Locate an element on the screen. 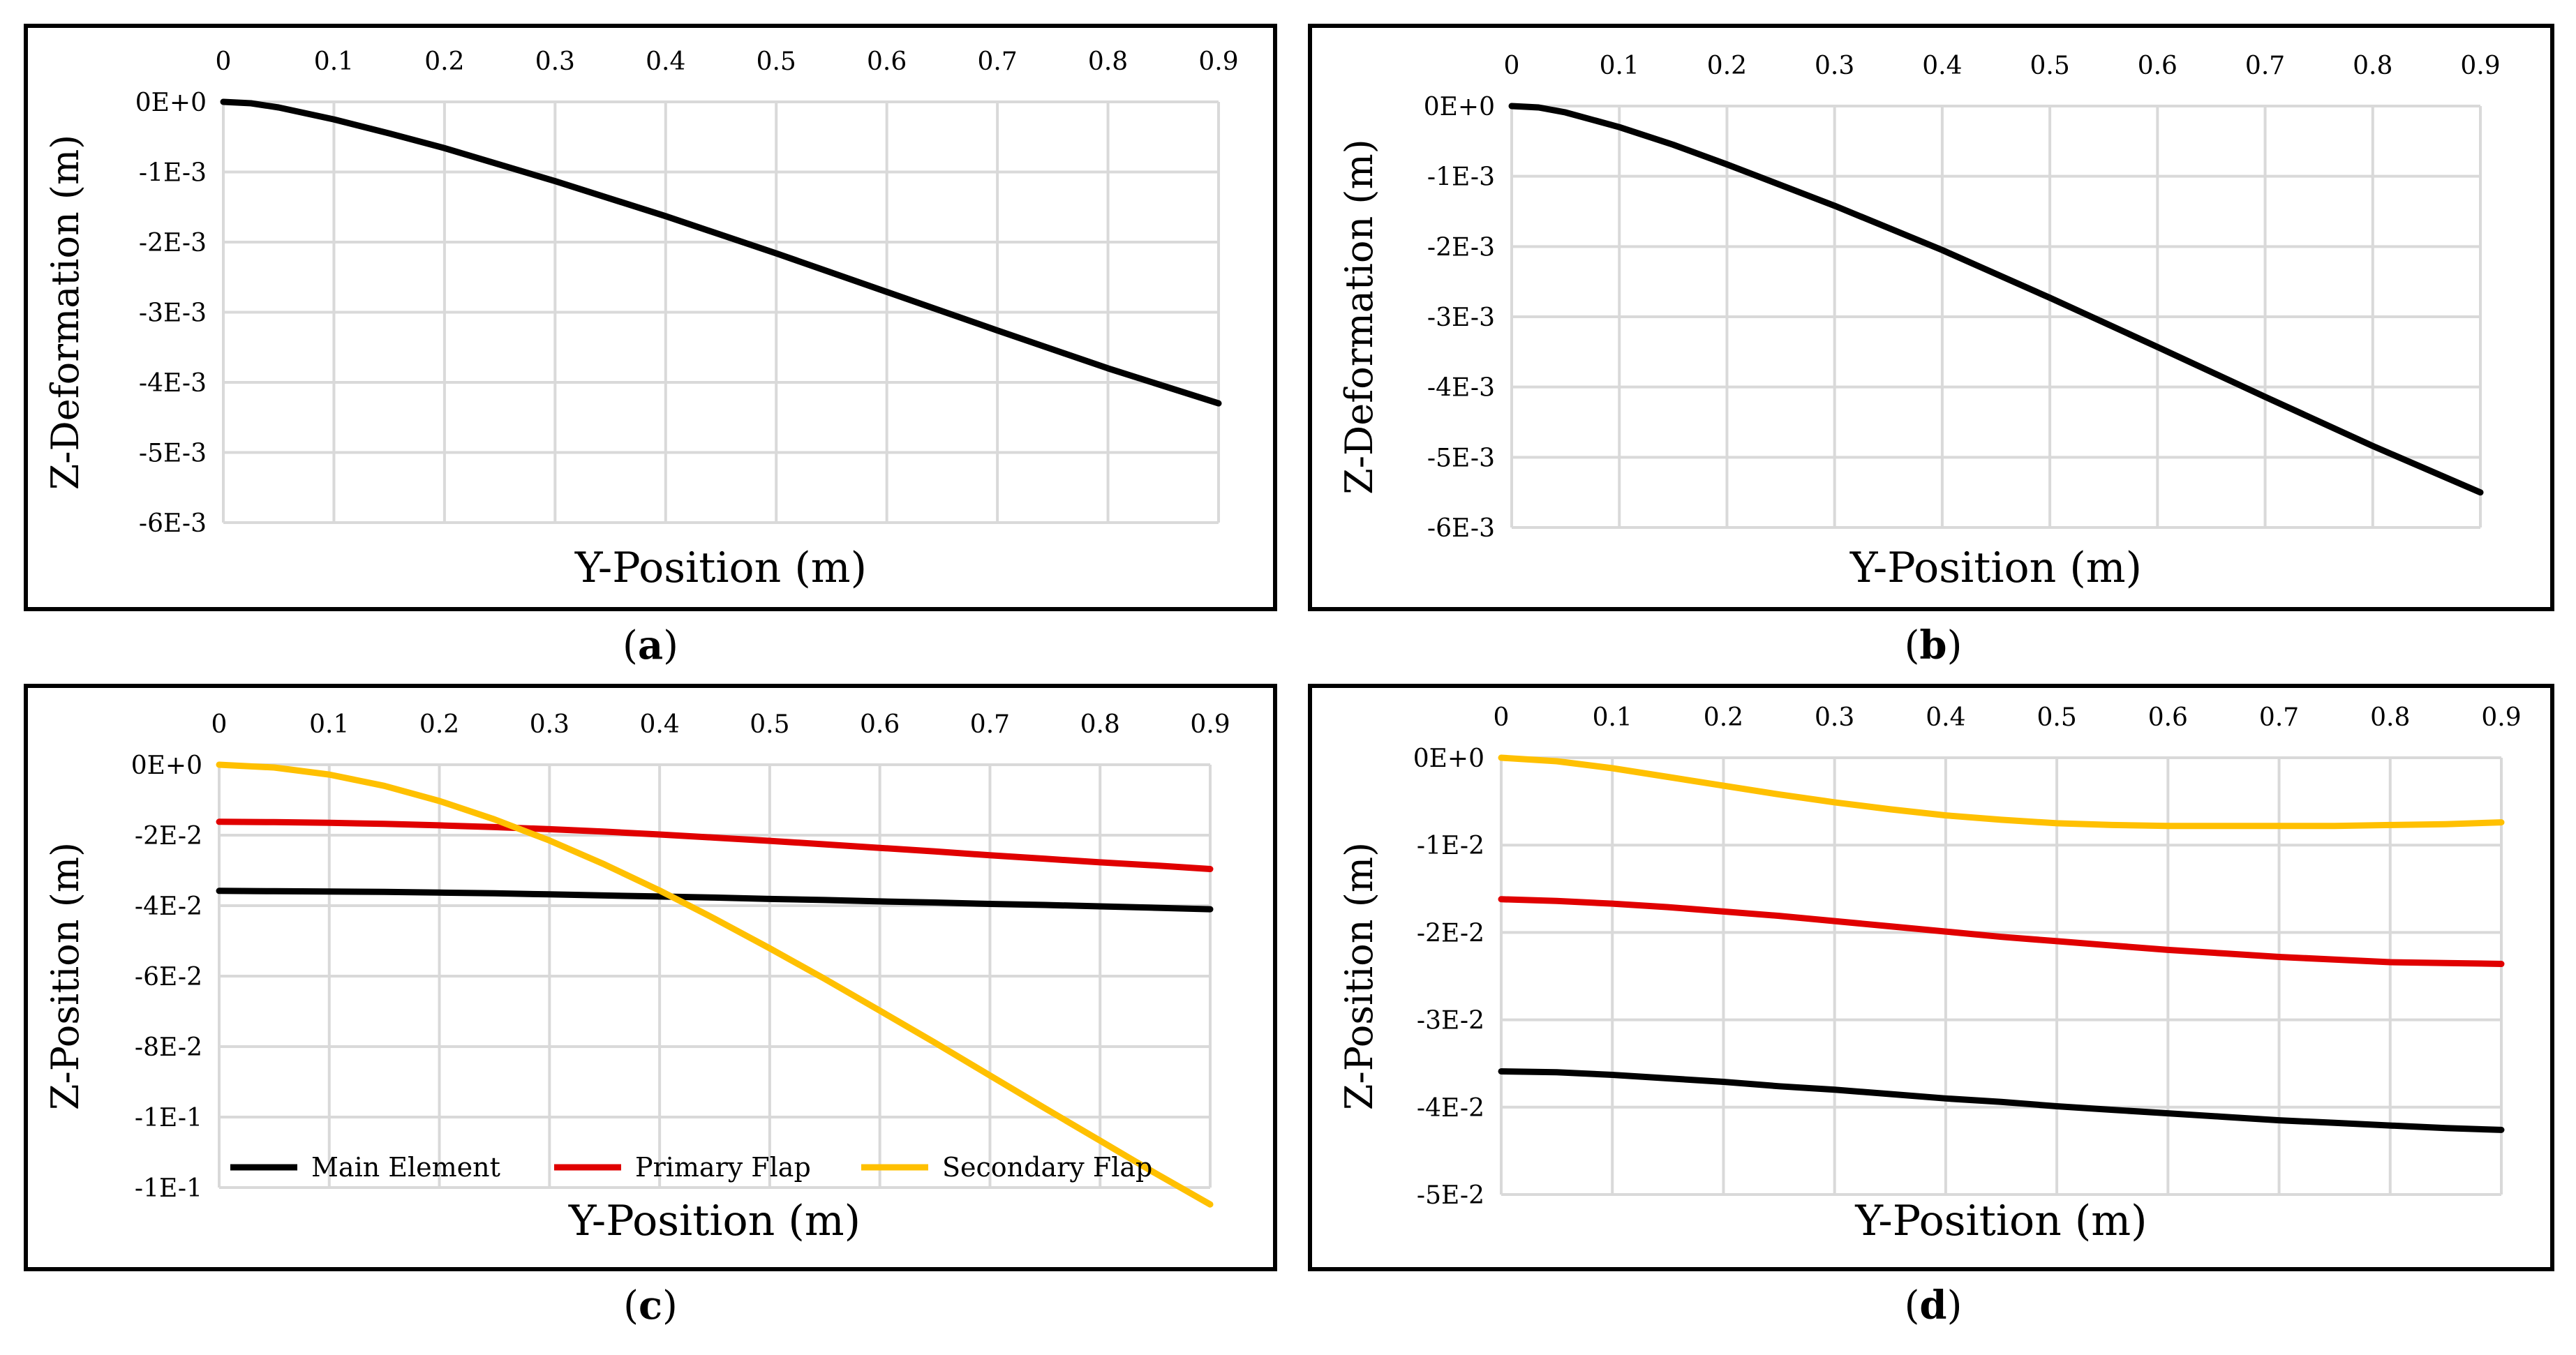  y-tick-label: -1E-2 is located at coordinates (1450, 846).